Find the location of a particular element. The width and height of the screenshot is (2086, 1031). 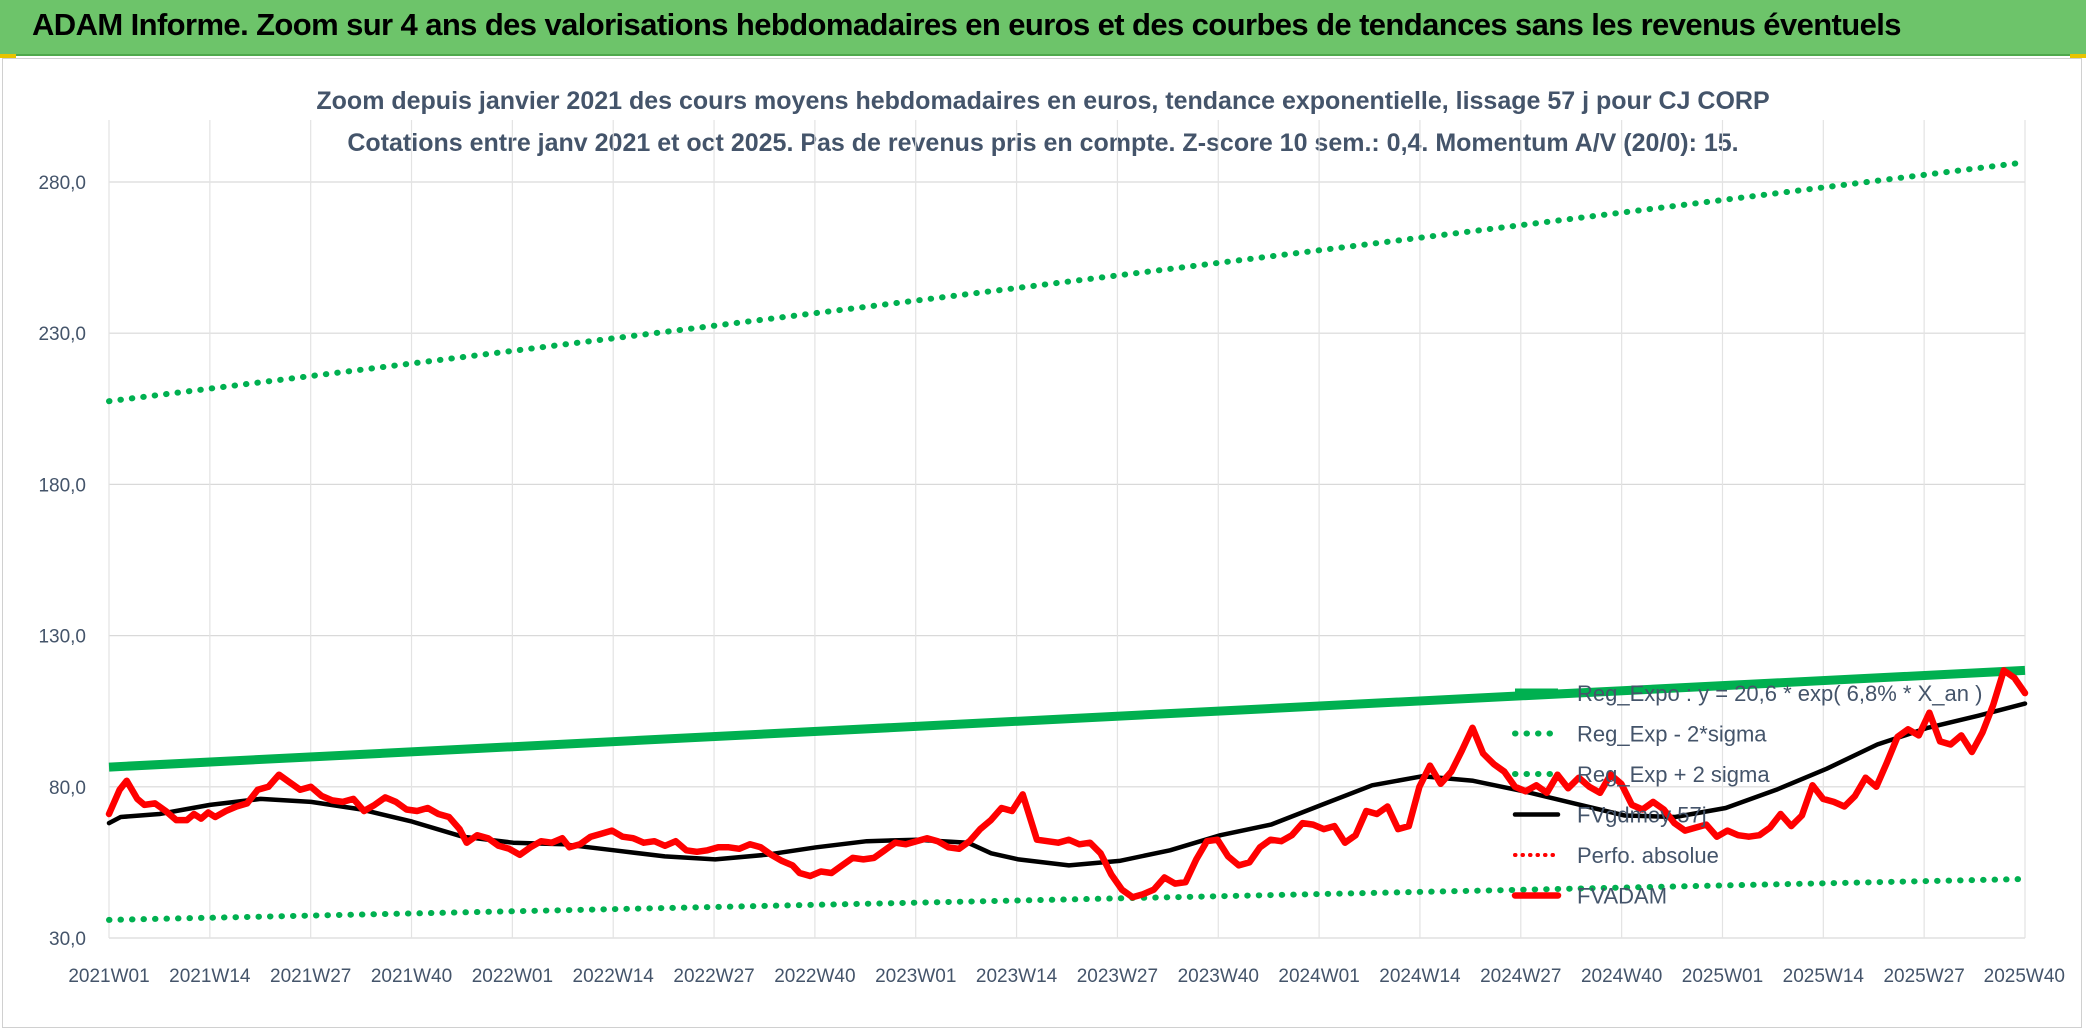

x-tick-label: 2025W40 is located at coordinates (2024, 976).